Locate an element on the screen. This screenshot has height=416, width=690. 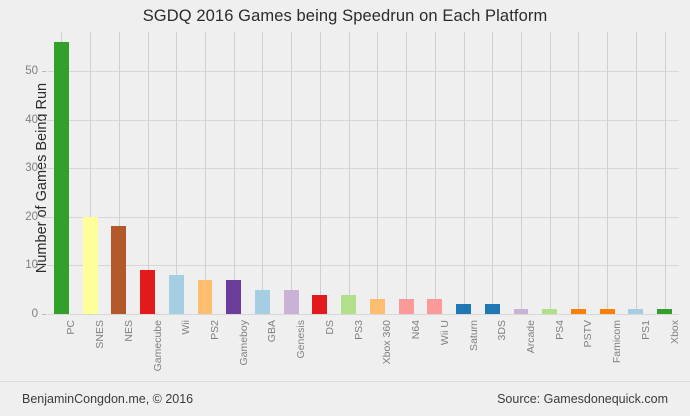
x-tick-label: PC is located at coordinates (71, 327).